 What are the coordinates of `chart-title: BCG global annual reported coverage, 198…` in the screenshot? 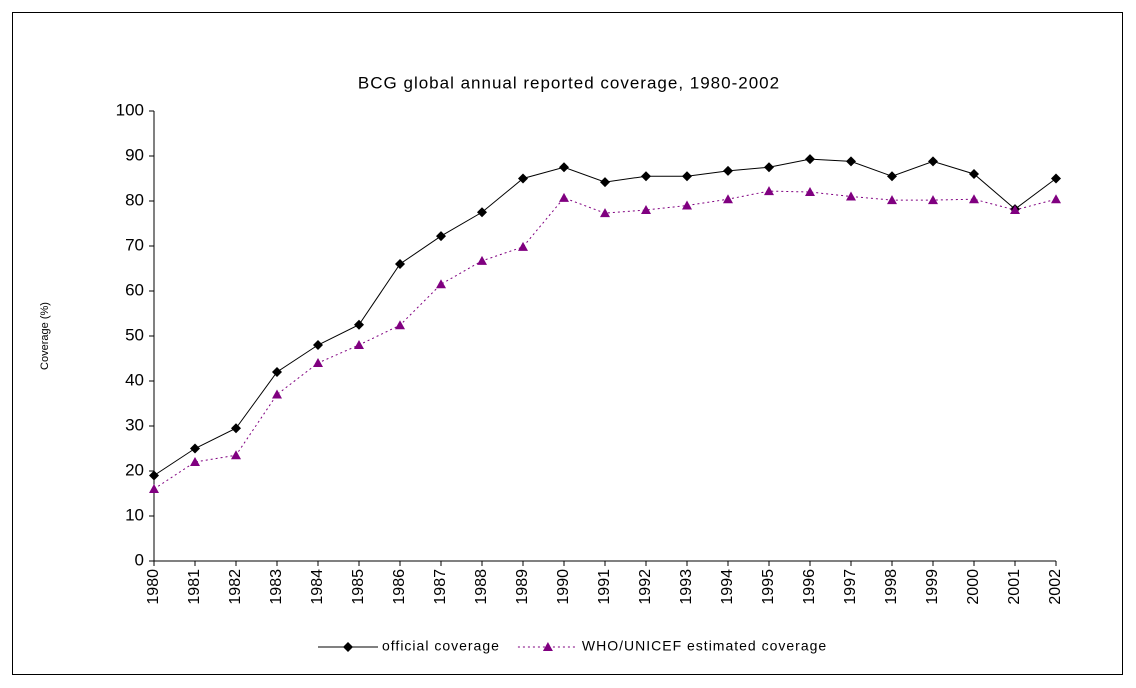 It's located at (569, 82).